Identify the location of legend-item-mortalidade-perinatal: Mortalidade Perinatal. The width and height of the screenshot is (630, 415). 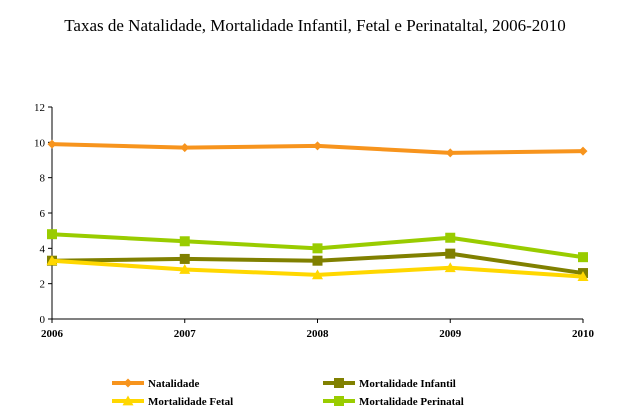
(393, 402).